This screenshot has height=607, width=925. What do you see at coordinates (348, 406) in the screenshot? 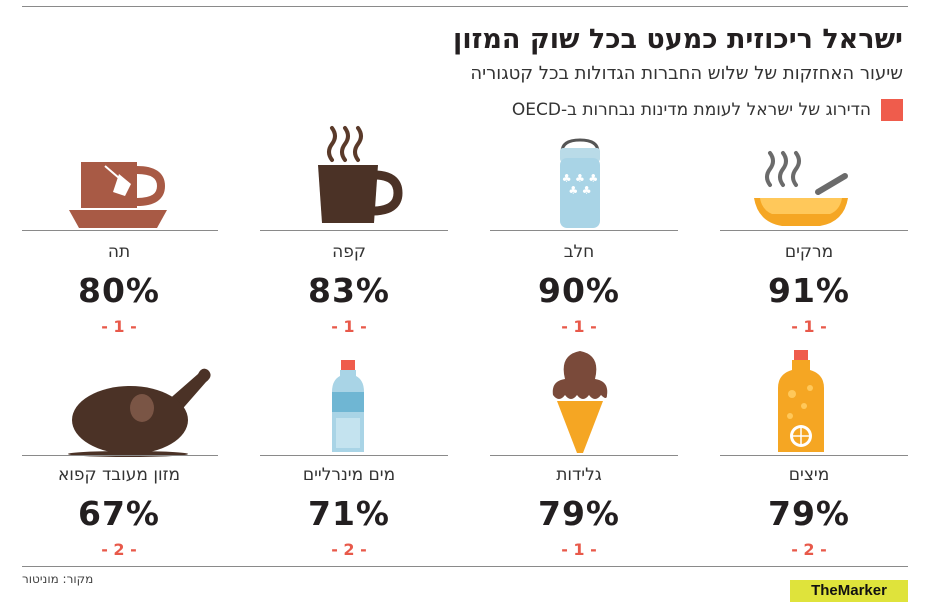
I see `water-bottle-icon` at bounding box center [348, 406].